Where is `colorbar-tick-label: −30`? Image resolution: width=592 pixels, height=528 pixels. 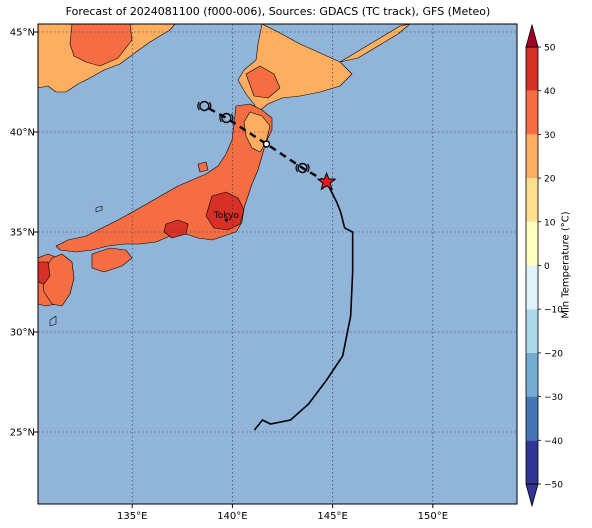
colorbar-tick-label: −30 is located at coordinates (553, 398).